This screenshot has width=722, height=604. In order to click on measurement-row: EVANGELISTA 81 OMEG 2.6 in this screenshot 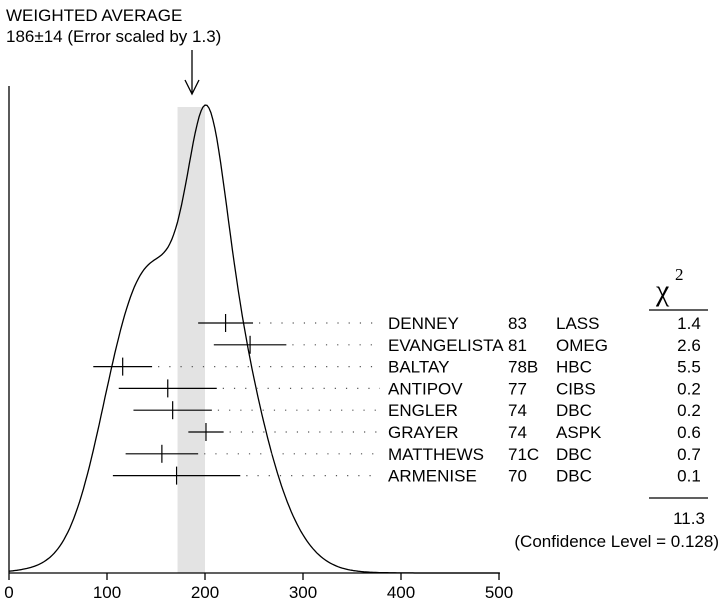, I will do `click(457, 345)`.